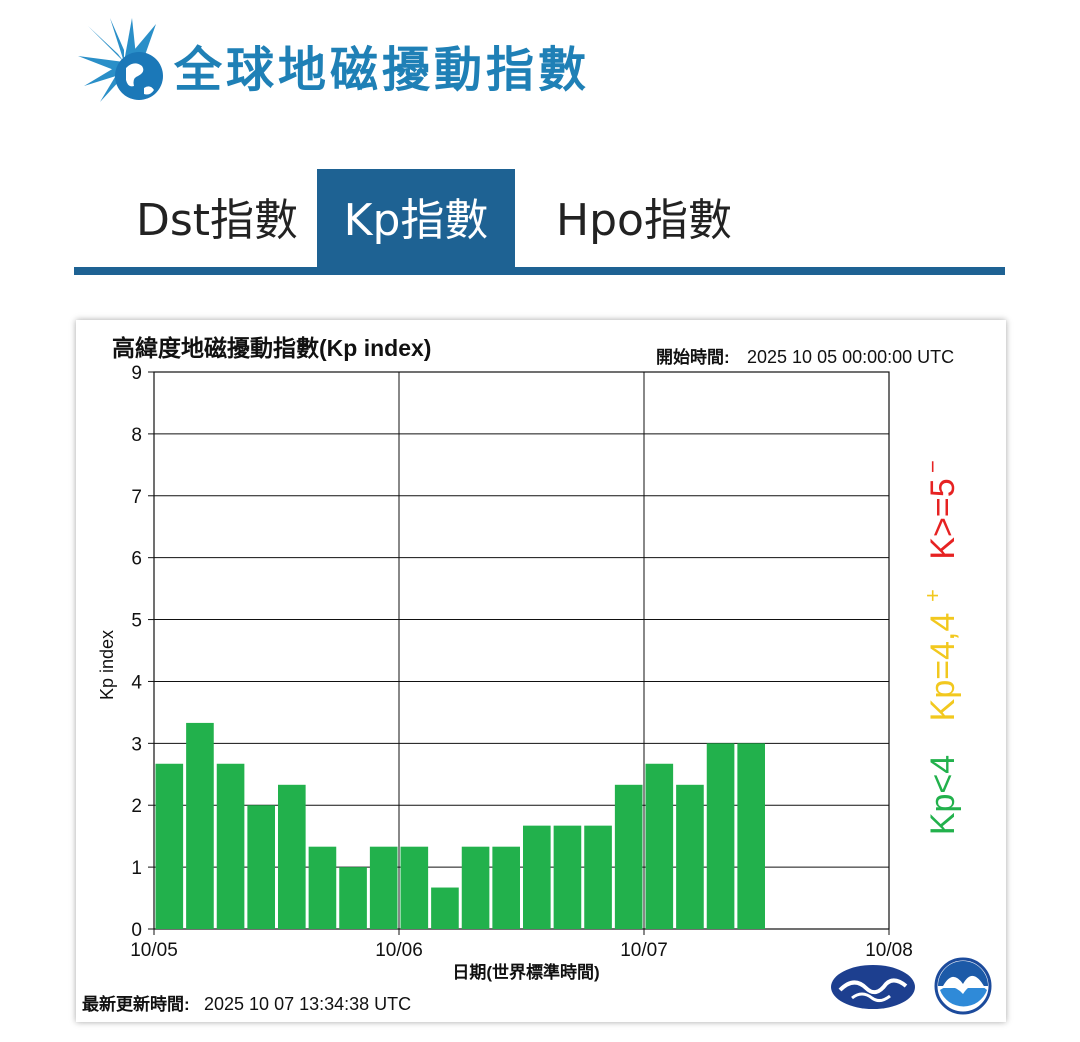 The image size is (1080, 1042). What do you see at coordinates (525, 972) in the screenshot?
I see `x-axis-label: 日期(世界標準時間)` at bounding box center [525, 972].